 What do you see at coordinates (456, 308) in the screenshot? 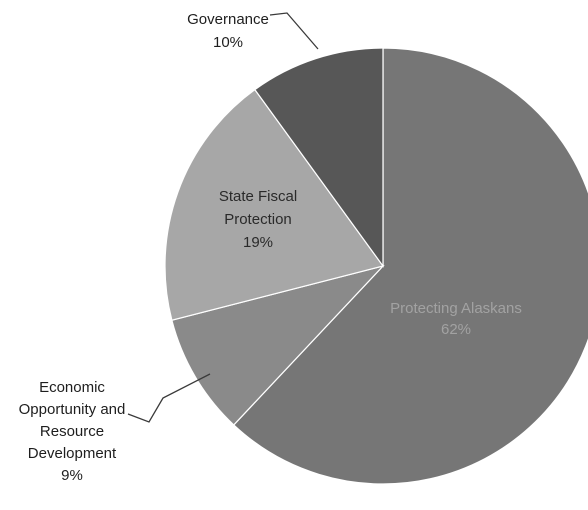
I see `data-label-category: Protecting Alaskans` at bounding box center [456, 308].